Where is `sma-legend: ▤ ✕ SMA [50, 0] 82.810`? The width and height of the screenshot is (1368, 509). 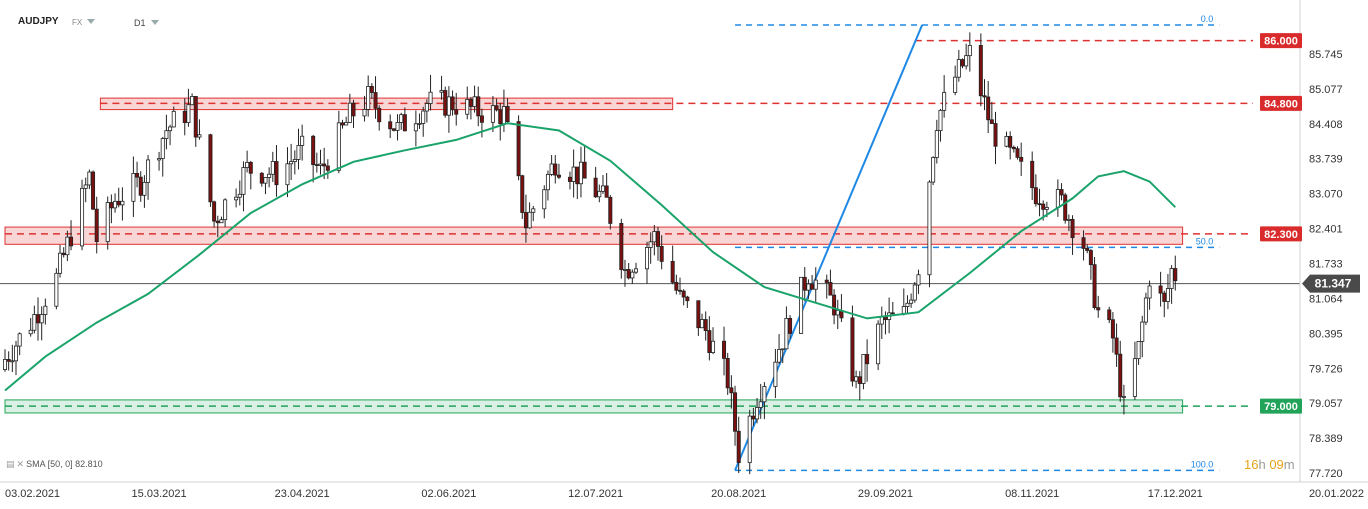 sma-legend: ▤ ✕ SMA [50, 0] 82.810 is located at coordinates (54, 464).